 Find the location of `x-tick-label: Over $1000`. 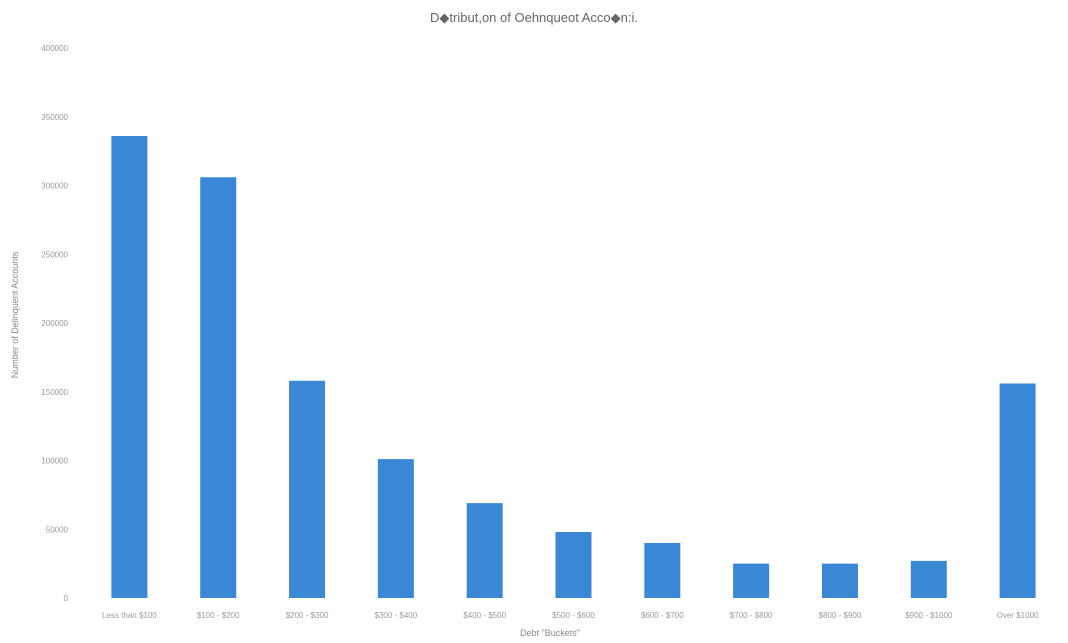

x-tick-label: Over $1000 is located at coordinates (1018, 615).